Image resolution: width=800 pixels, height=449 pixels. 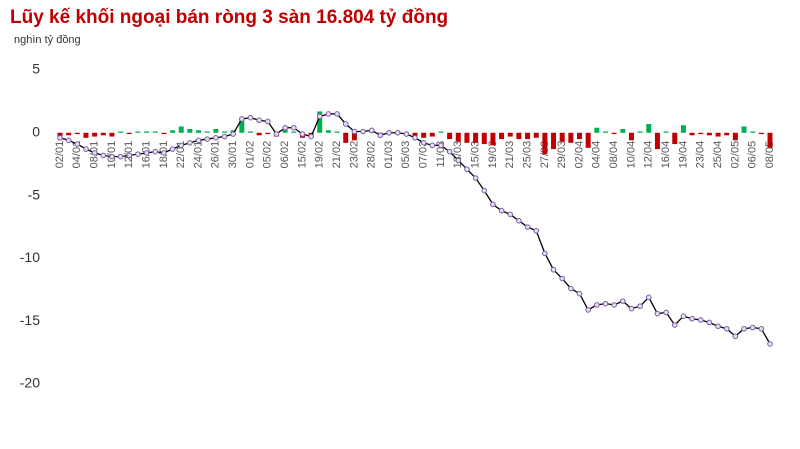 What do you see at coordinates (424, 155) in the screenshot?
I see `x-tick-label: 07/03` at bounding box center [424, 155].